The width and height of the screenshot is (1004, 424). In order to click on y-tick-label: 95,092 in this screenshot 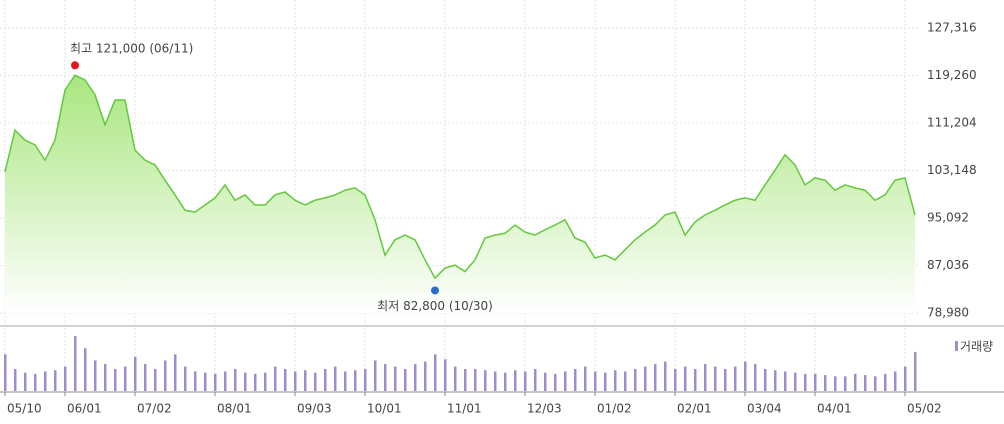, I will do `click(948, 218)`.